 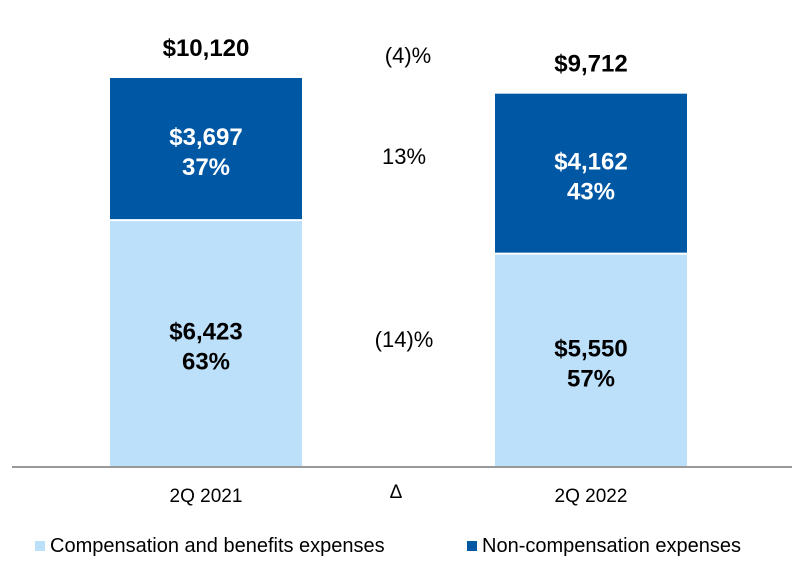 What do you see at coordinates (217, 546) in the screenshot?
I see `legend-label-compensation: Compensation and benefits expenses` at bounding box center [217, 546].